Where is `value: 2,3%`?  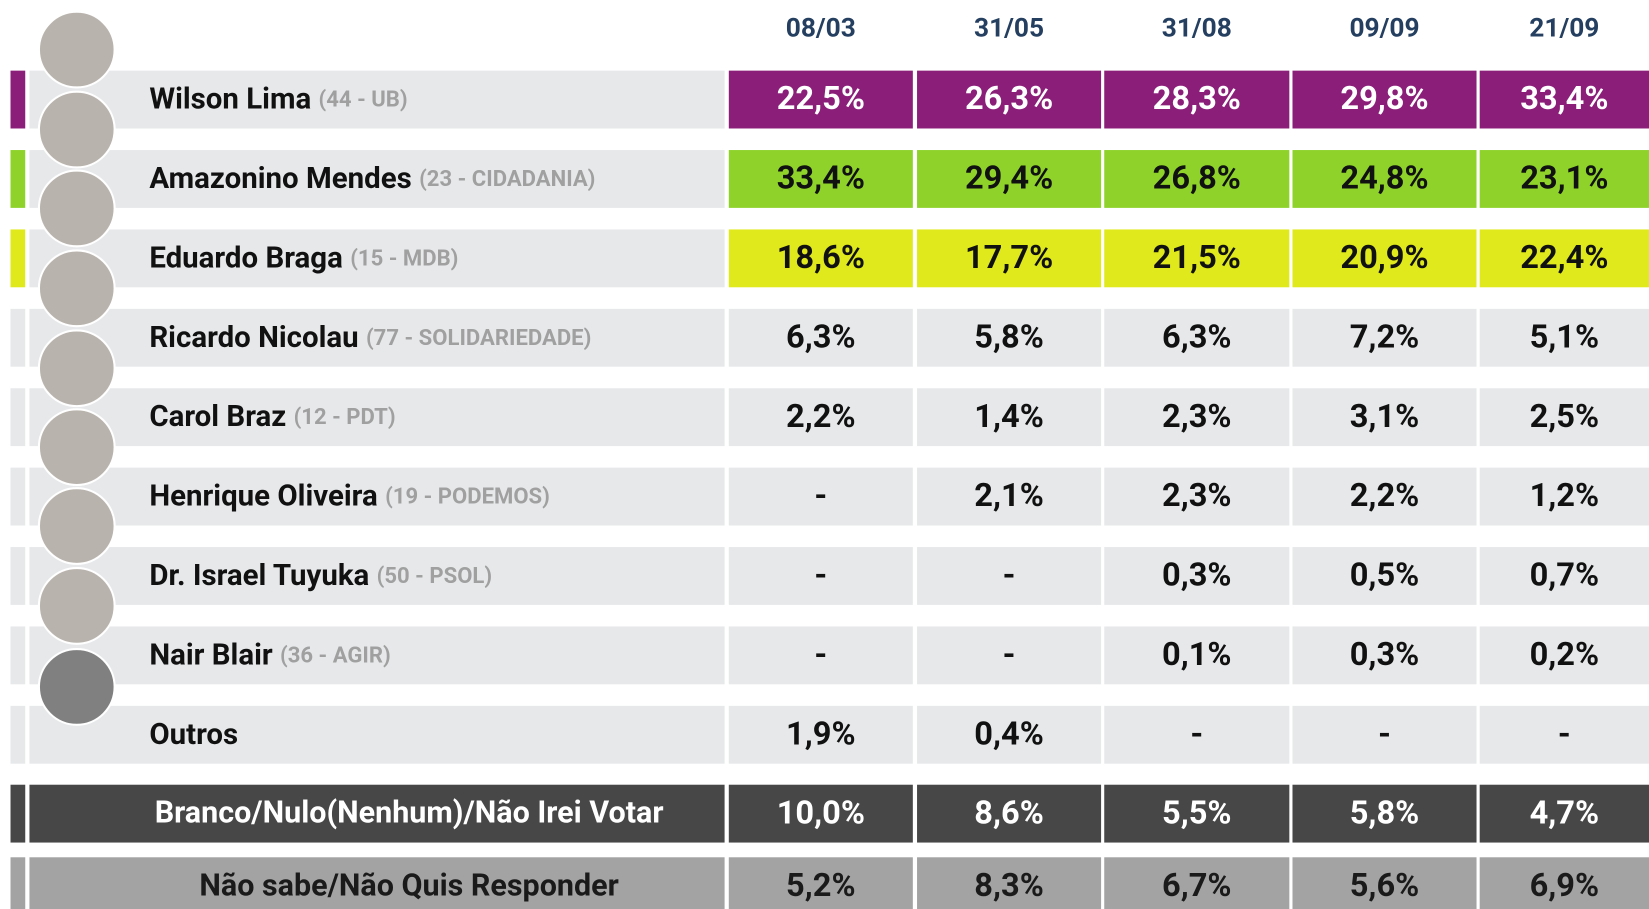 value: 2,3% is located at coordinates (1197, 495).